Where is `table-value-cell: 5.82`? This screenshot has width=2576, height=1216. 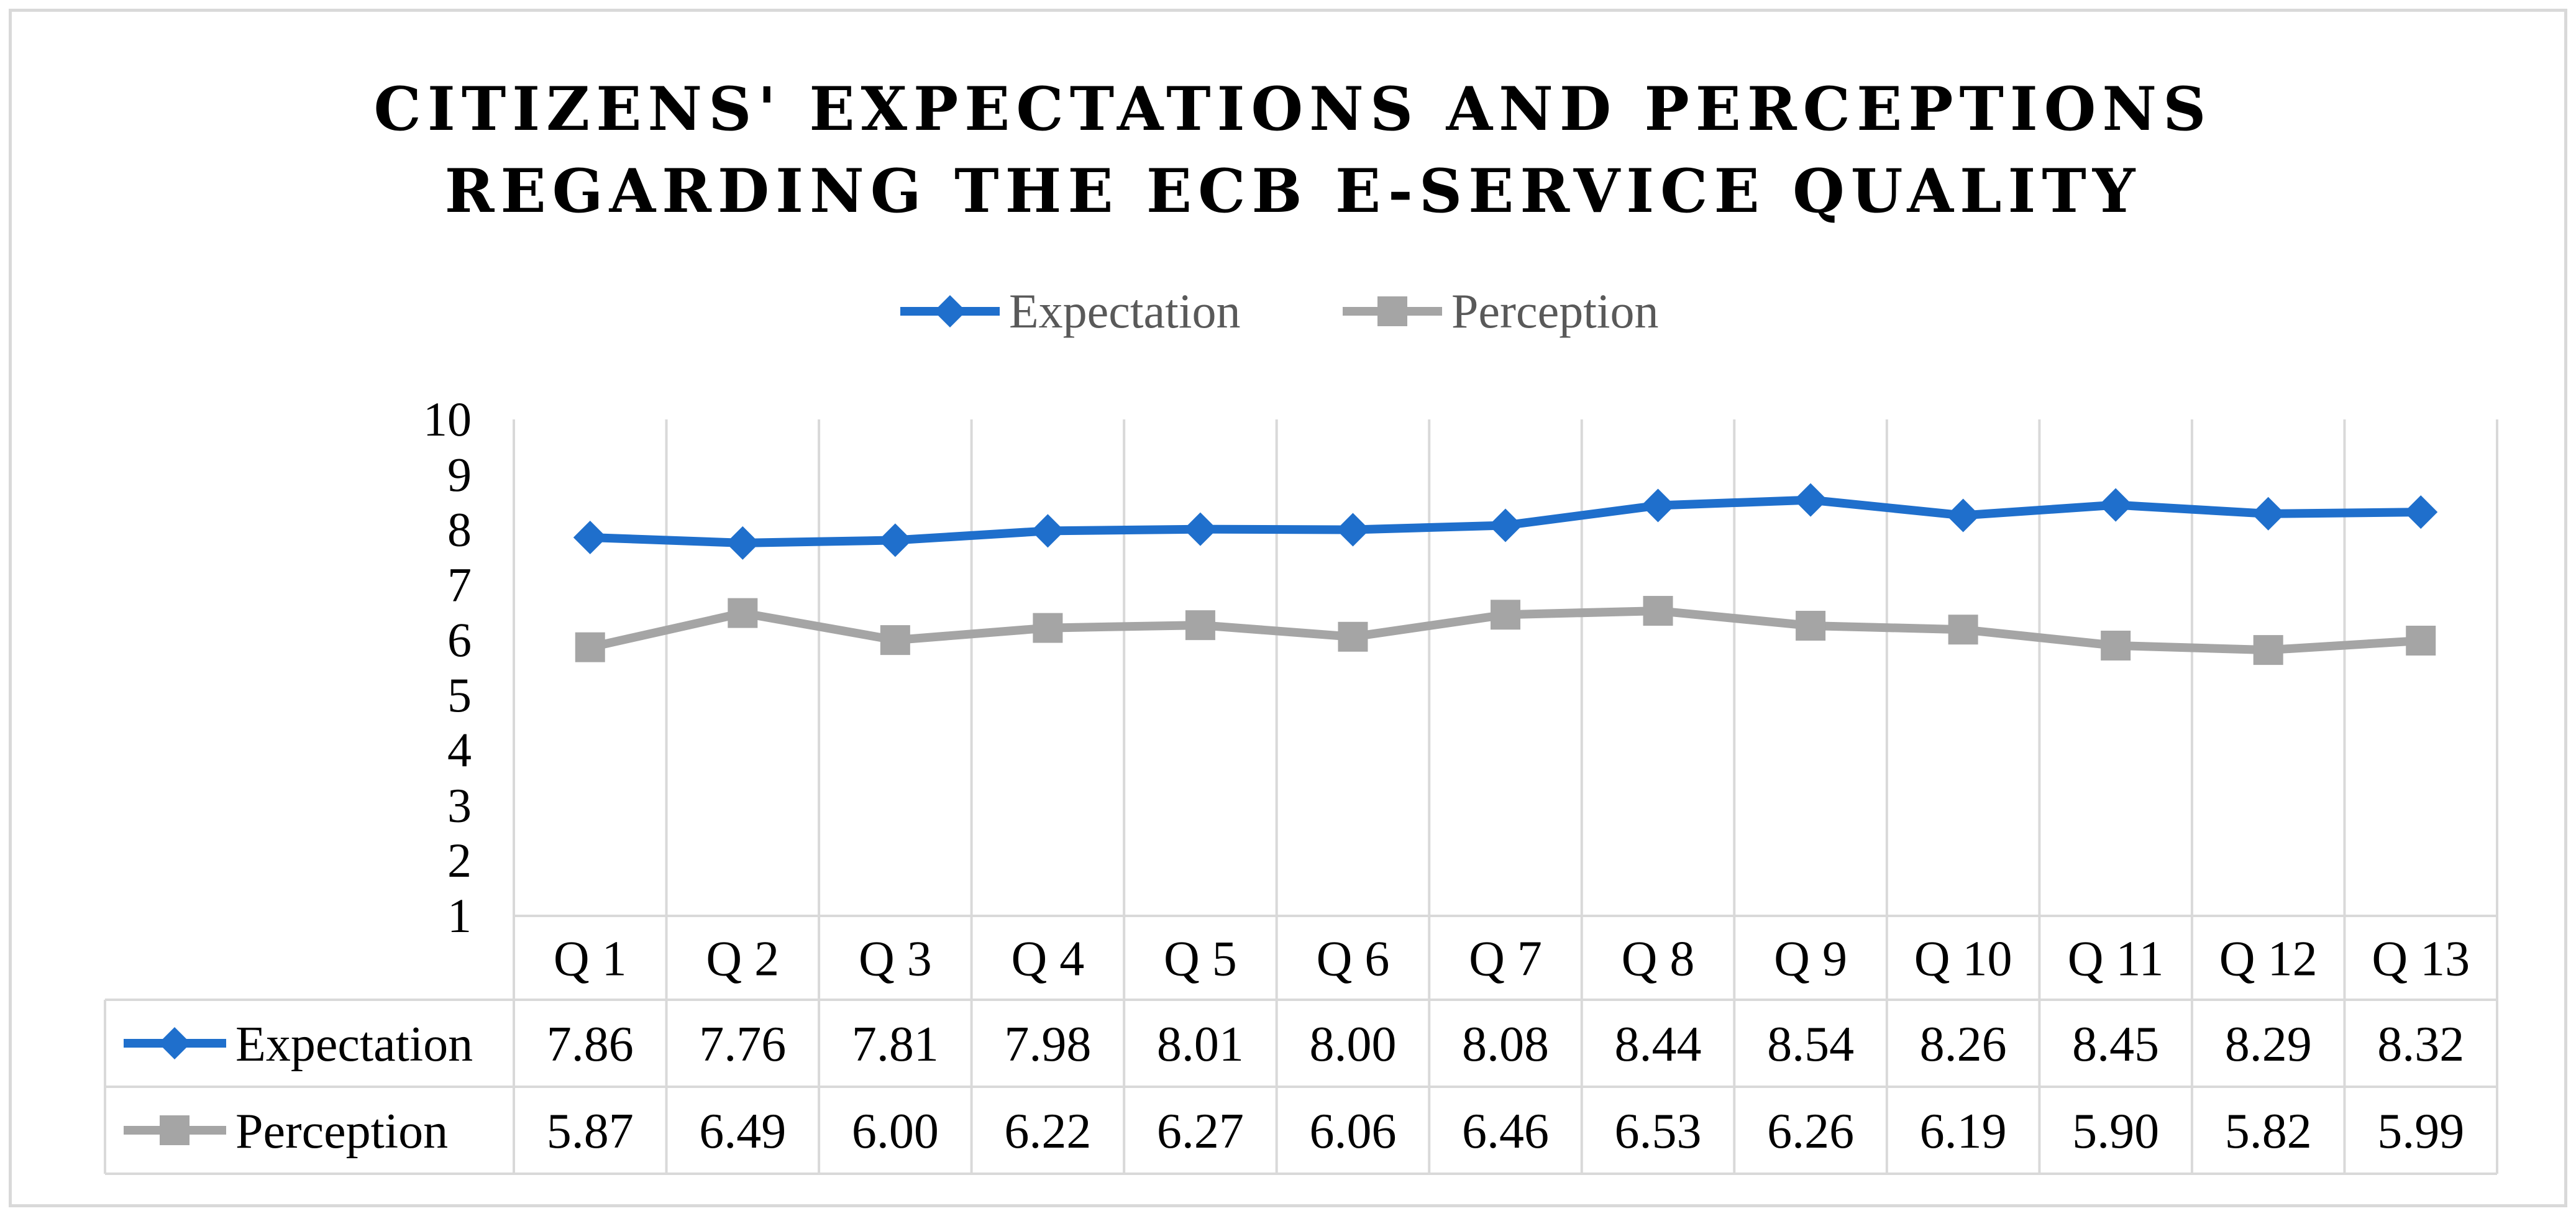 table-value-cell: 5.82 is located at coordinates (2268, 1131).